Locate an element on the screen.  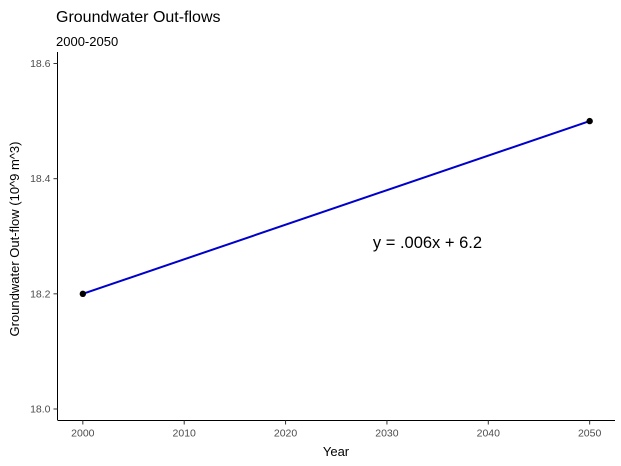
x-tick-label: 2030 is located at coordinates (387, 434).